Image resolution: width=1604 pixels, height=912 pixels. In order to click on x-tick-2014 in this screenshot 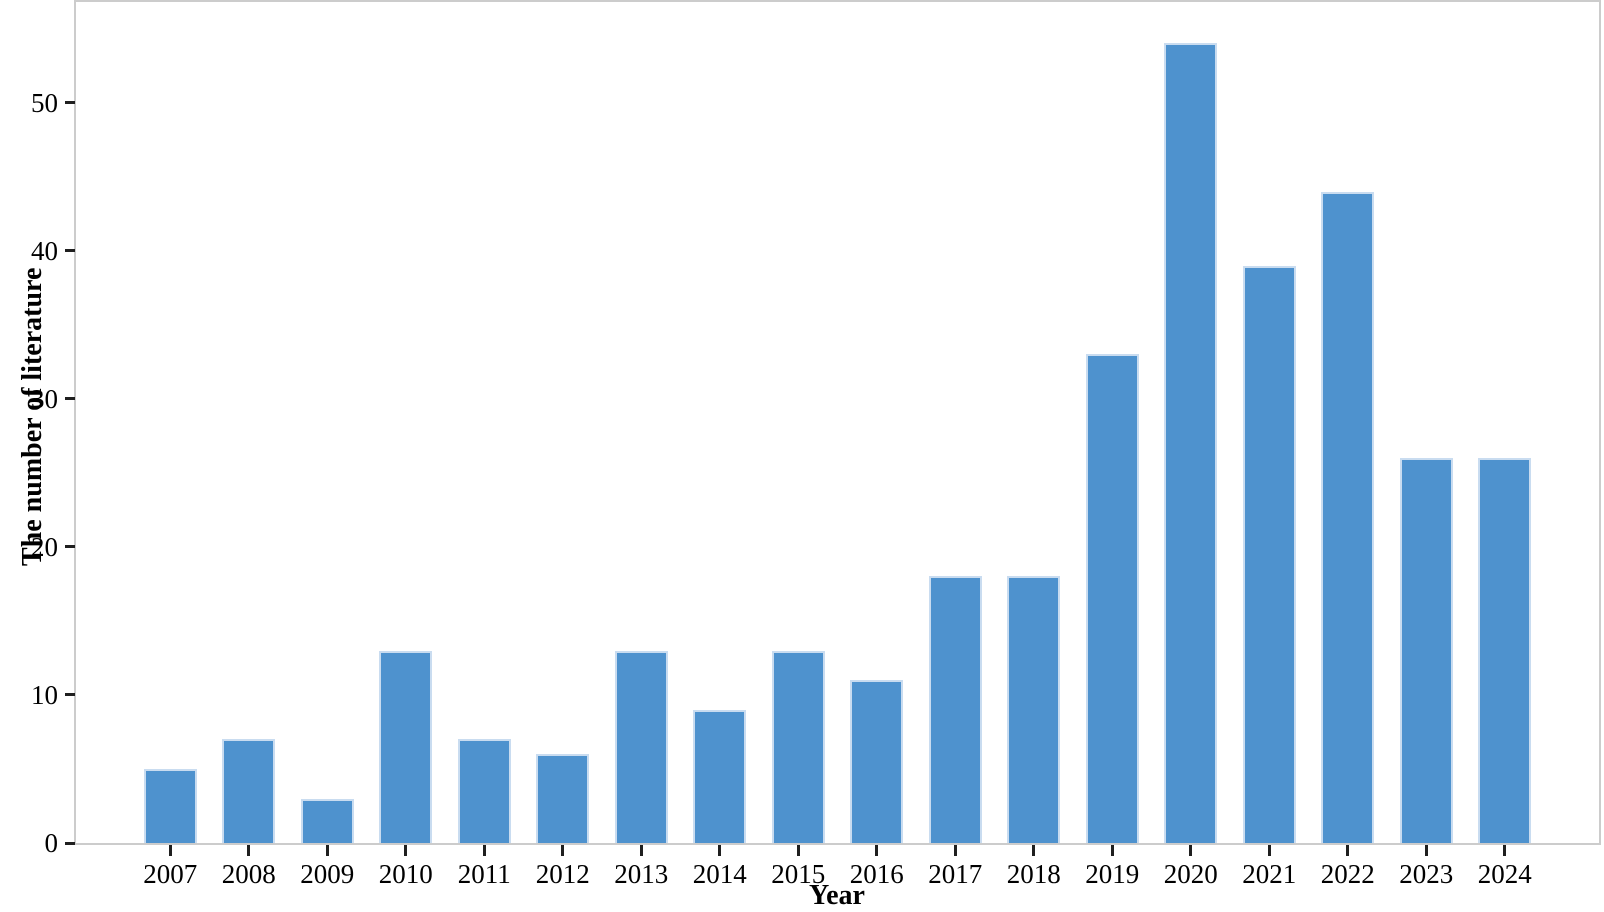, I will do `click(720, 850)`.